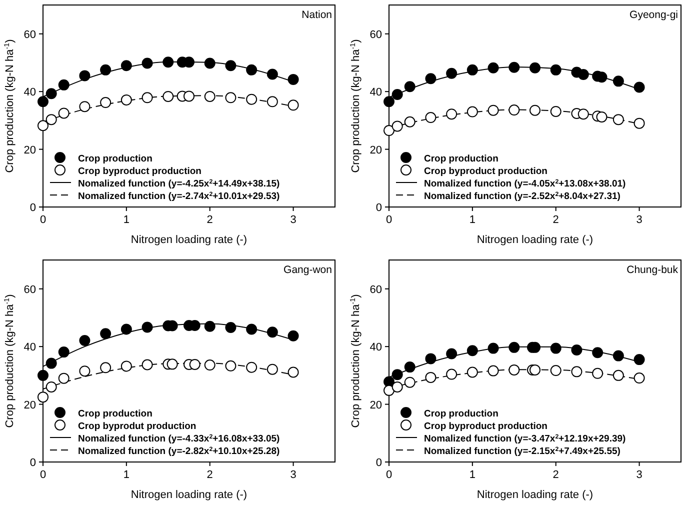  Describe the element at coordinates (30, 34) in the screenshot. I see `y-tick-label: 60` at that location.